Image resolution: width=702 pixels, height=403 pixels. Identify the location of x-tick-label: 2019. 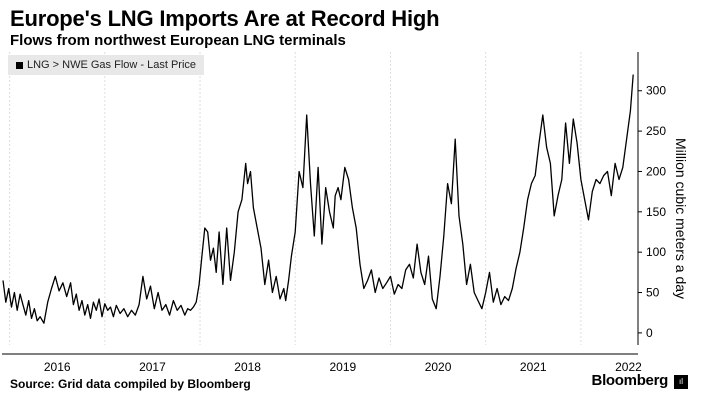
(342, 367).